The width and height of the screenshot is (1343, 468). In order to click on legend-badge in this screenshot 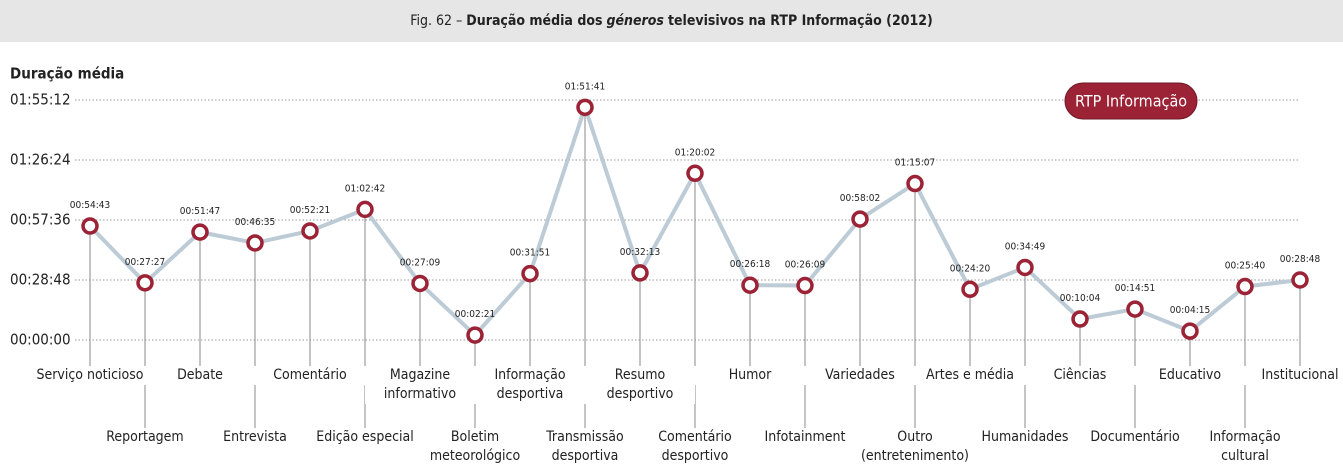, I will do `click(1131, 101)`.